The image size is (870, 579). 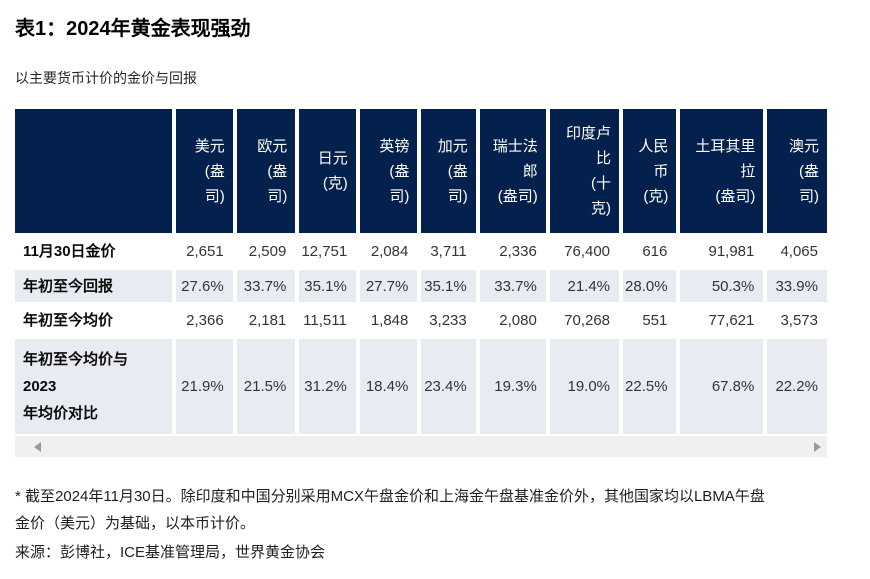 I want to click on corner-header-cell, so click(x=95, y=171).